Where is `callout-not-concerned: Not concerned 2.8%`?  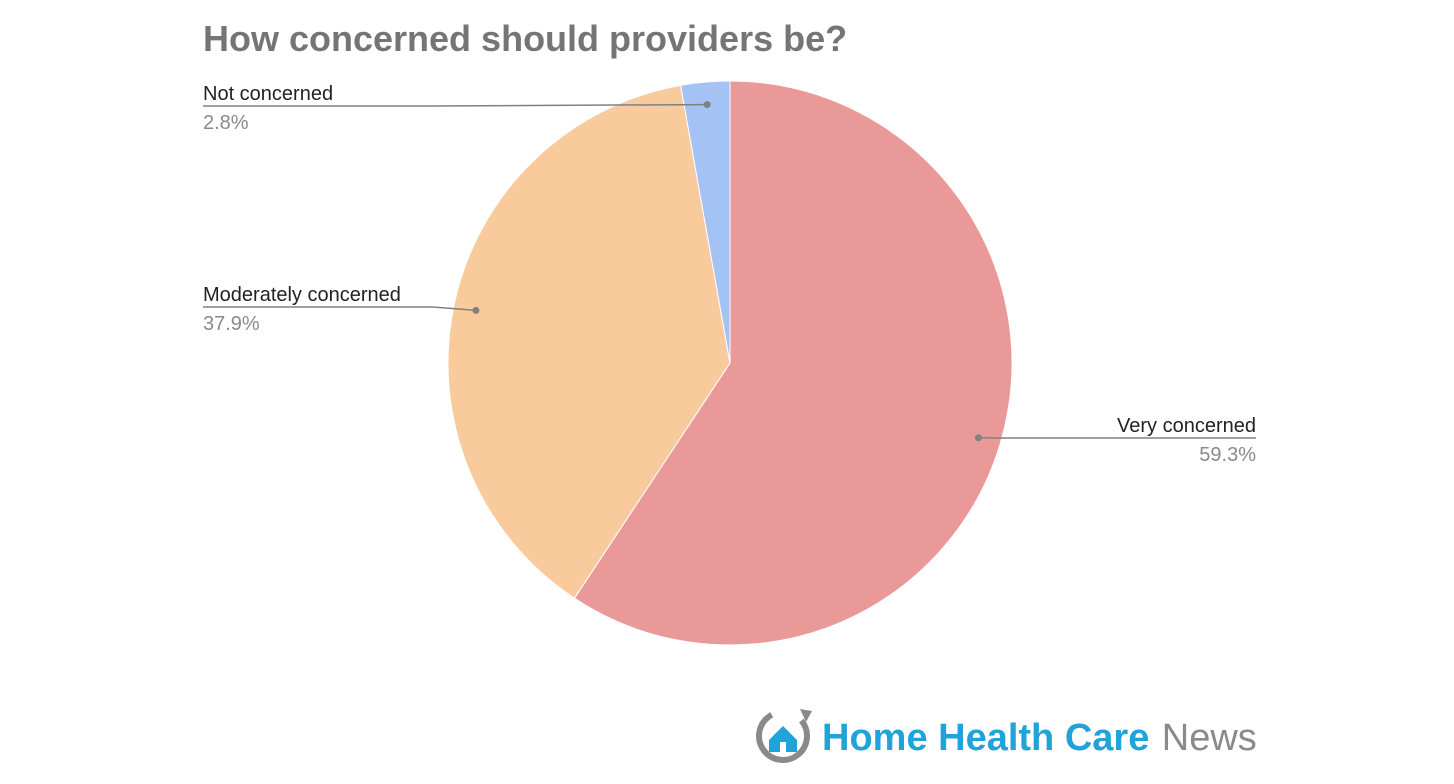 callout-not-concerned: Not concerned 2.8% is located at coordinates (457, 108).